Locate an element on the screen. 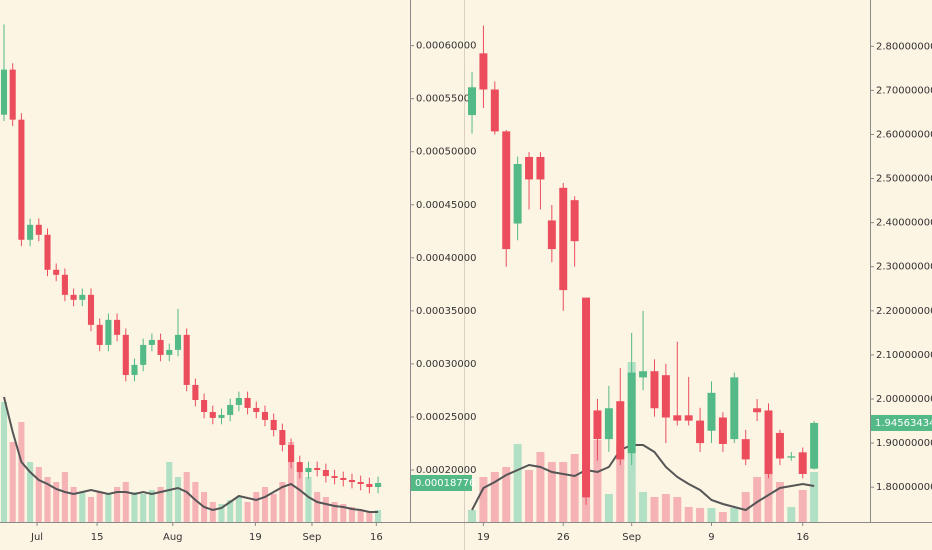 The image size is (932, 550). last-price-box is located at coordinates (441, 482).